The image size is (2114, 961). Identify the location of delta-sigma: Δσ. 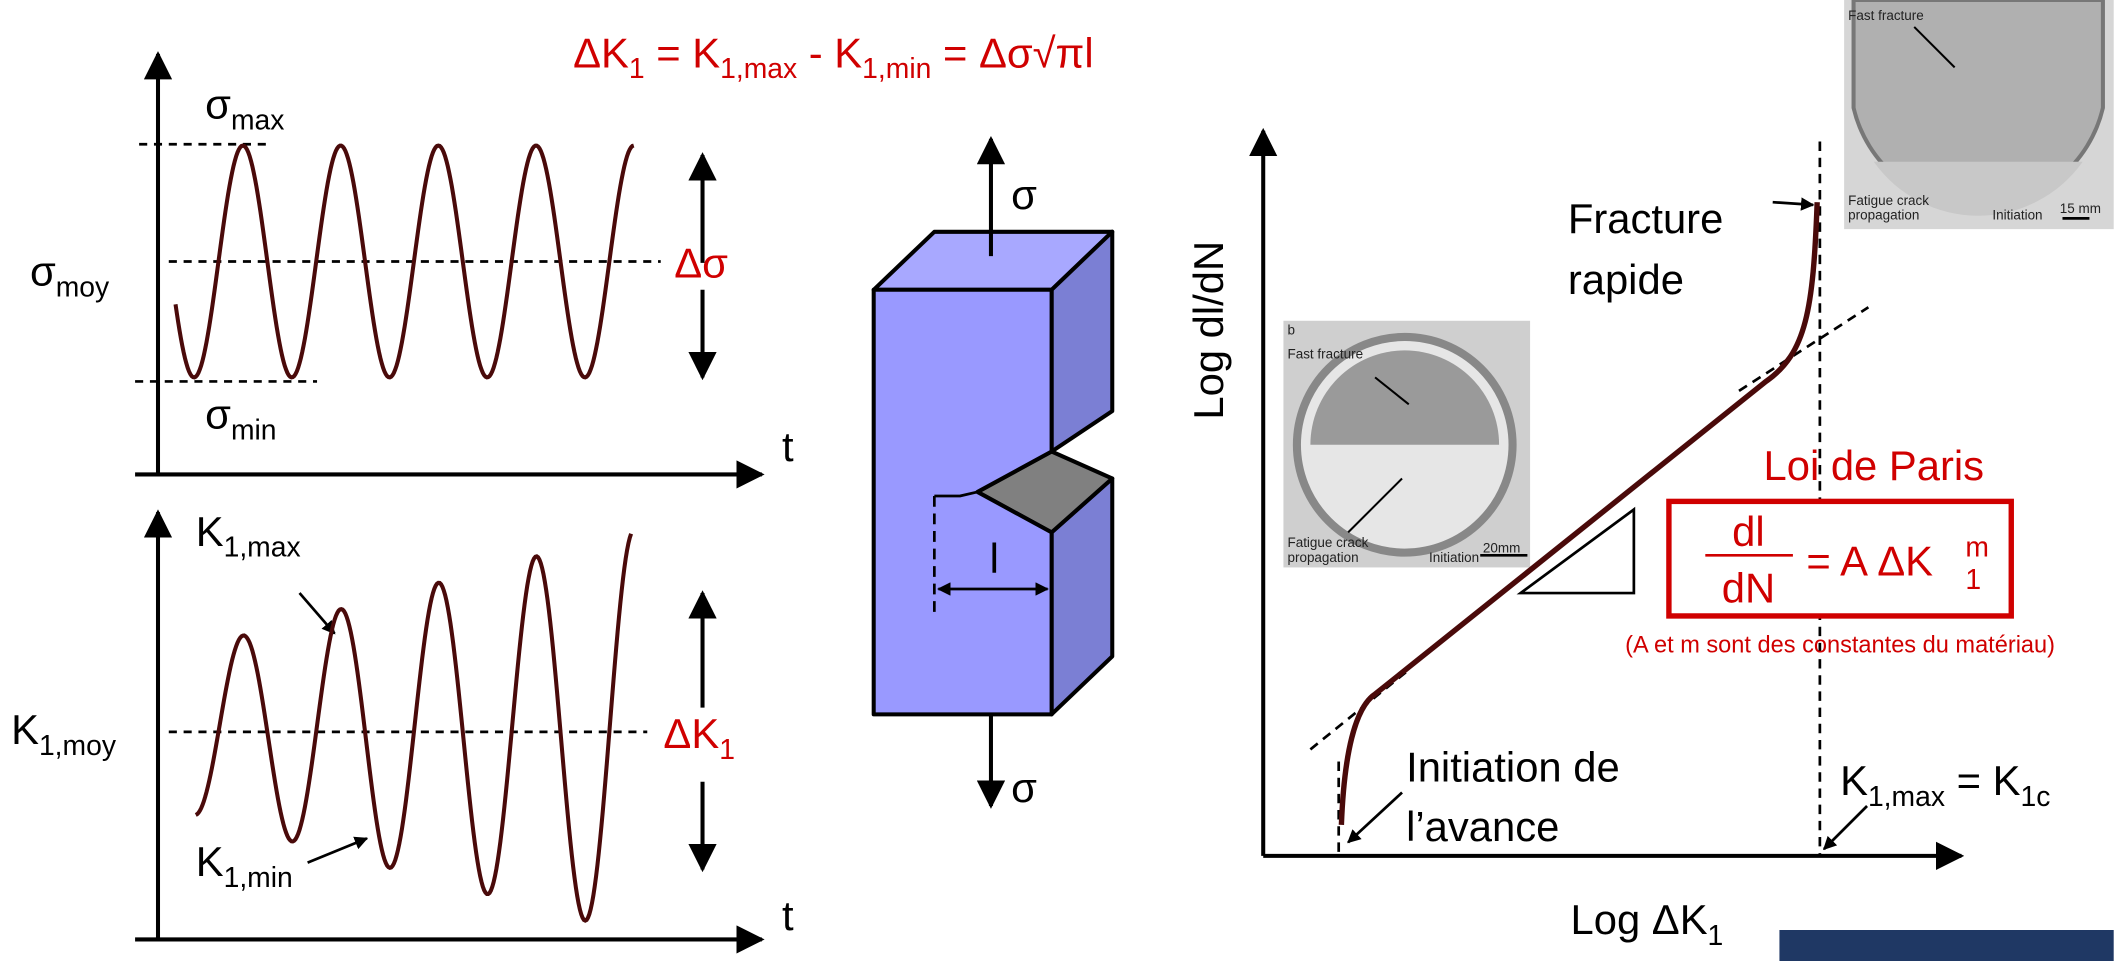
(701, 263).